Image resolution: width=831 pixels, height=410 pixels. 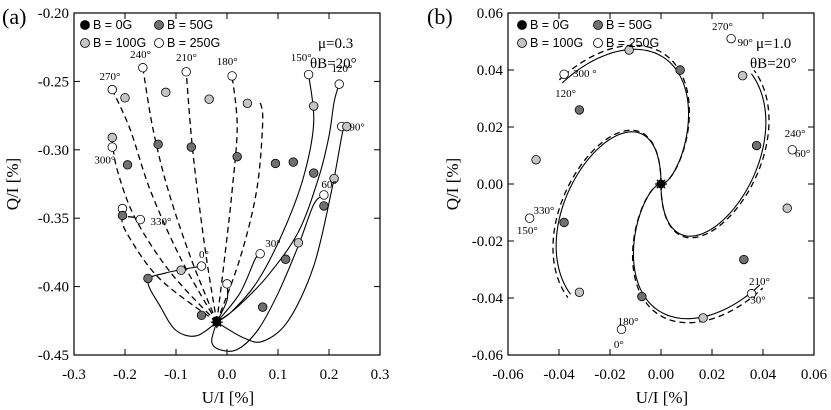 I want to click on panel-a-angle-label: 30°, so click(x=272, y=244).